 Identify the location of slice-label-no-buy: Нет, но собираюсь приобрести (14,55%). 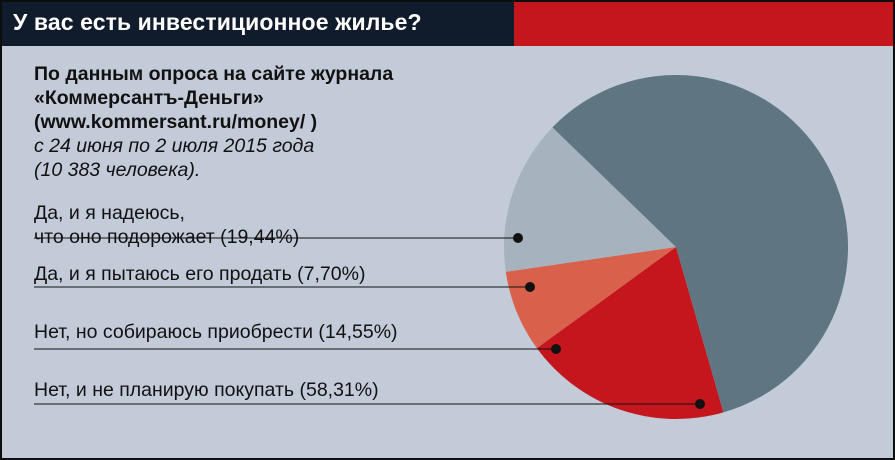
(216, 332).